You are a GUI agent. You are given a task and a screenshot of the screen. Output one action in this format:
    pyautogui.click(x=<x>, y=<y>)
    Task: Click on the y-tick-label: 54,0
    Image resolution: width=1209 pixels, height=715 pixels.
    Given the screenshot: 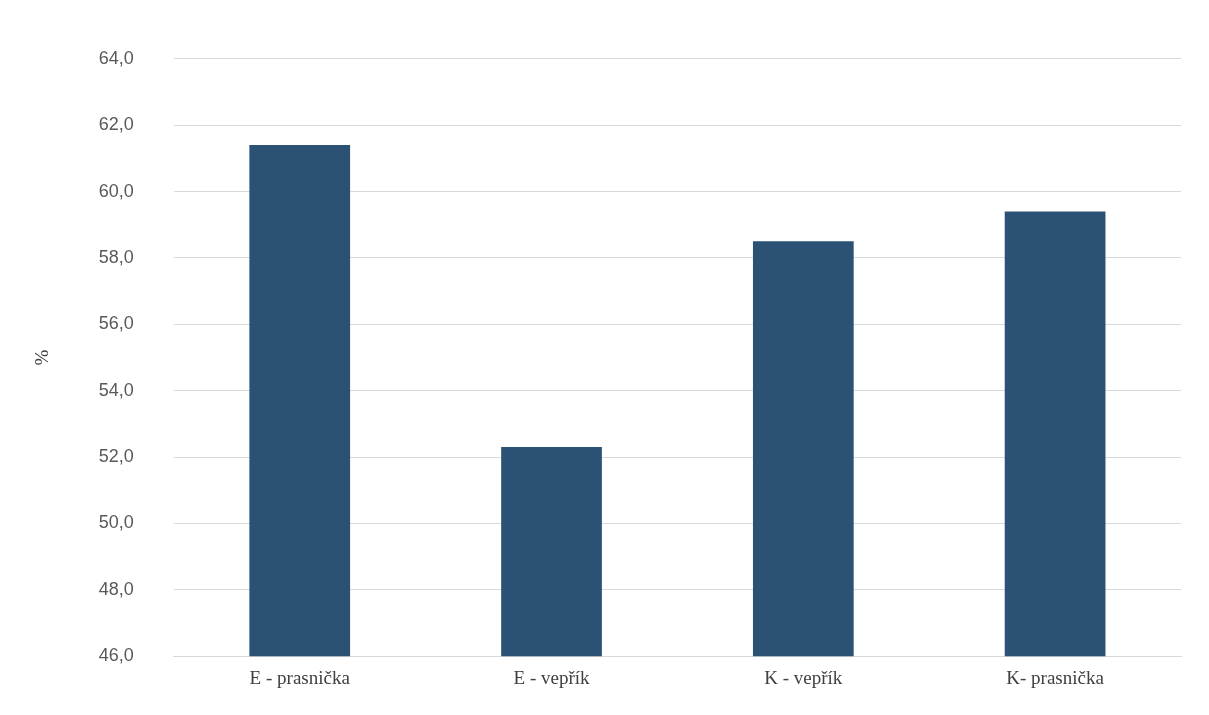 What is the action you would take?
    pyautogui.click(x=116, y=389)
    